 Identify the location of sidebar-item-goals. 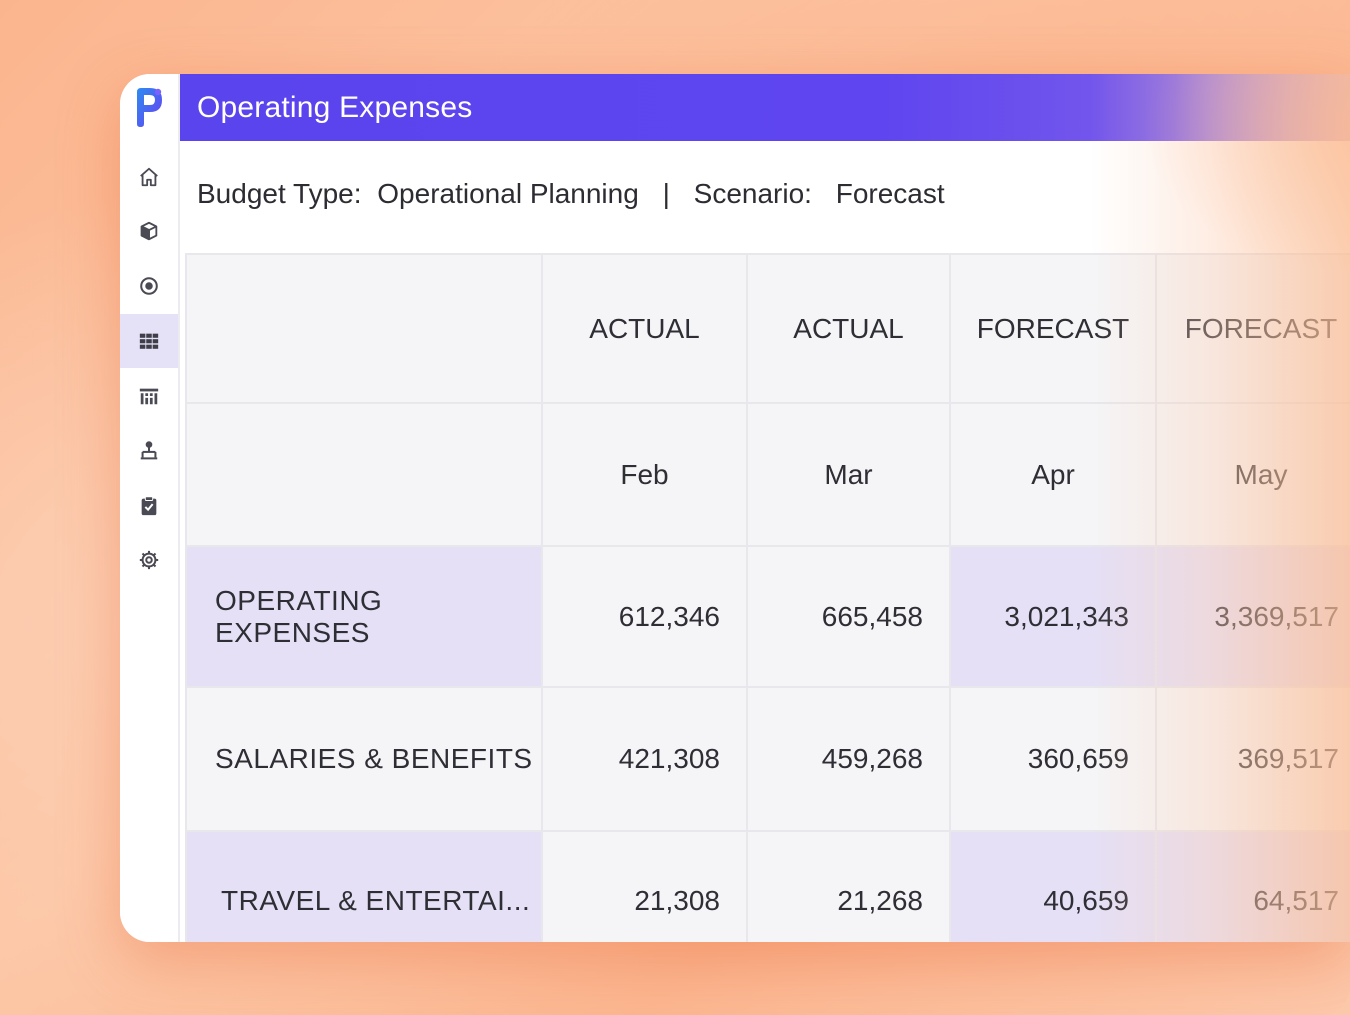
(149, 286).